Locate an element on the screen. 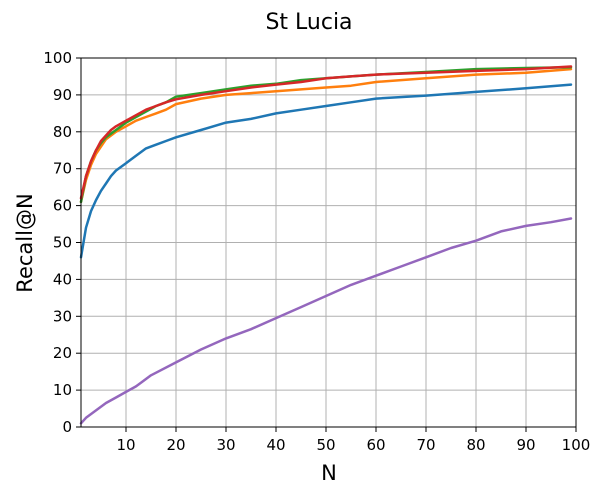  y-tick-label: 60 is located at coordinates (62, 206).